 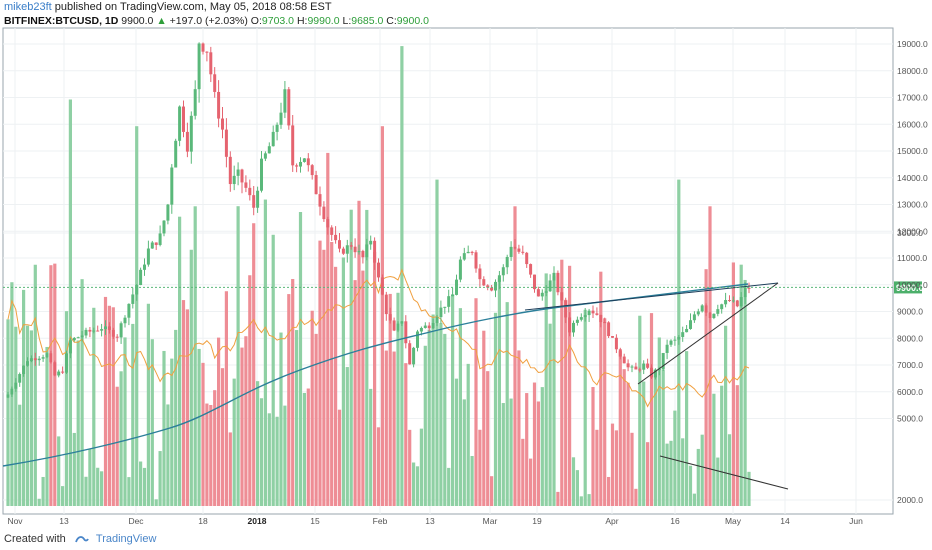 I want to click on time-tick-label: May, so click(x=733, y=521).